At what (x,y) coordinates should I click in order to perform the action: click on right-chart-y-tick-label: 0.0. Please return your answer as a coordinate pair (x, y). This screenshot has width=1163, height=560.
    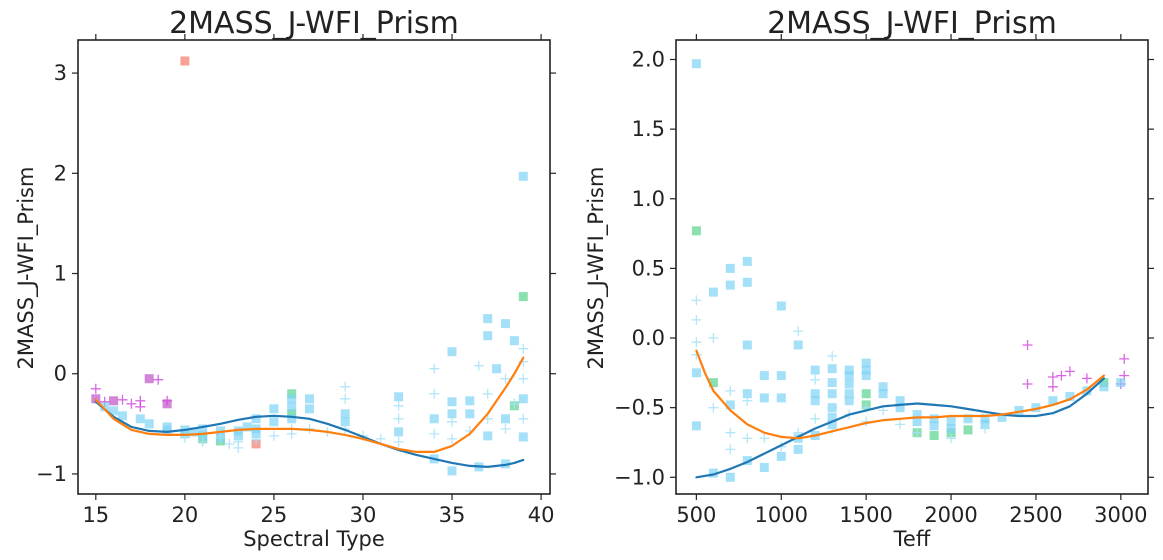
    Looking at the image, I should click on (648, 338).